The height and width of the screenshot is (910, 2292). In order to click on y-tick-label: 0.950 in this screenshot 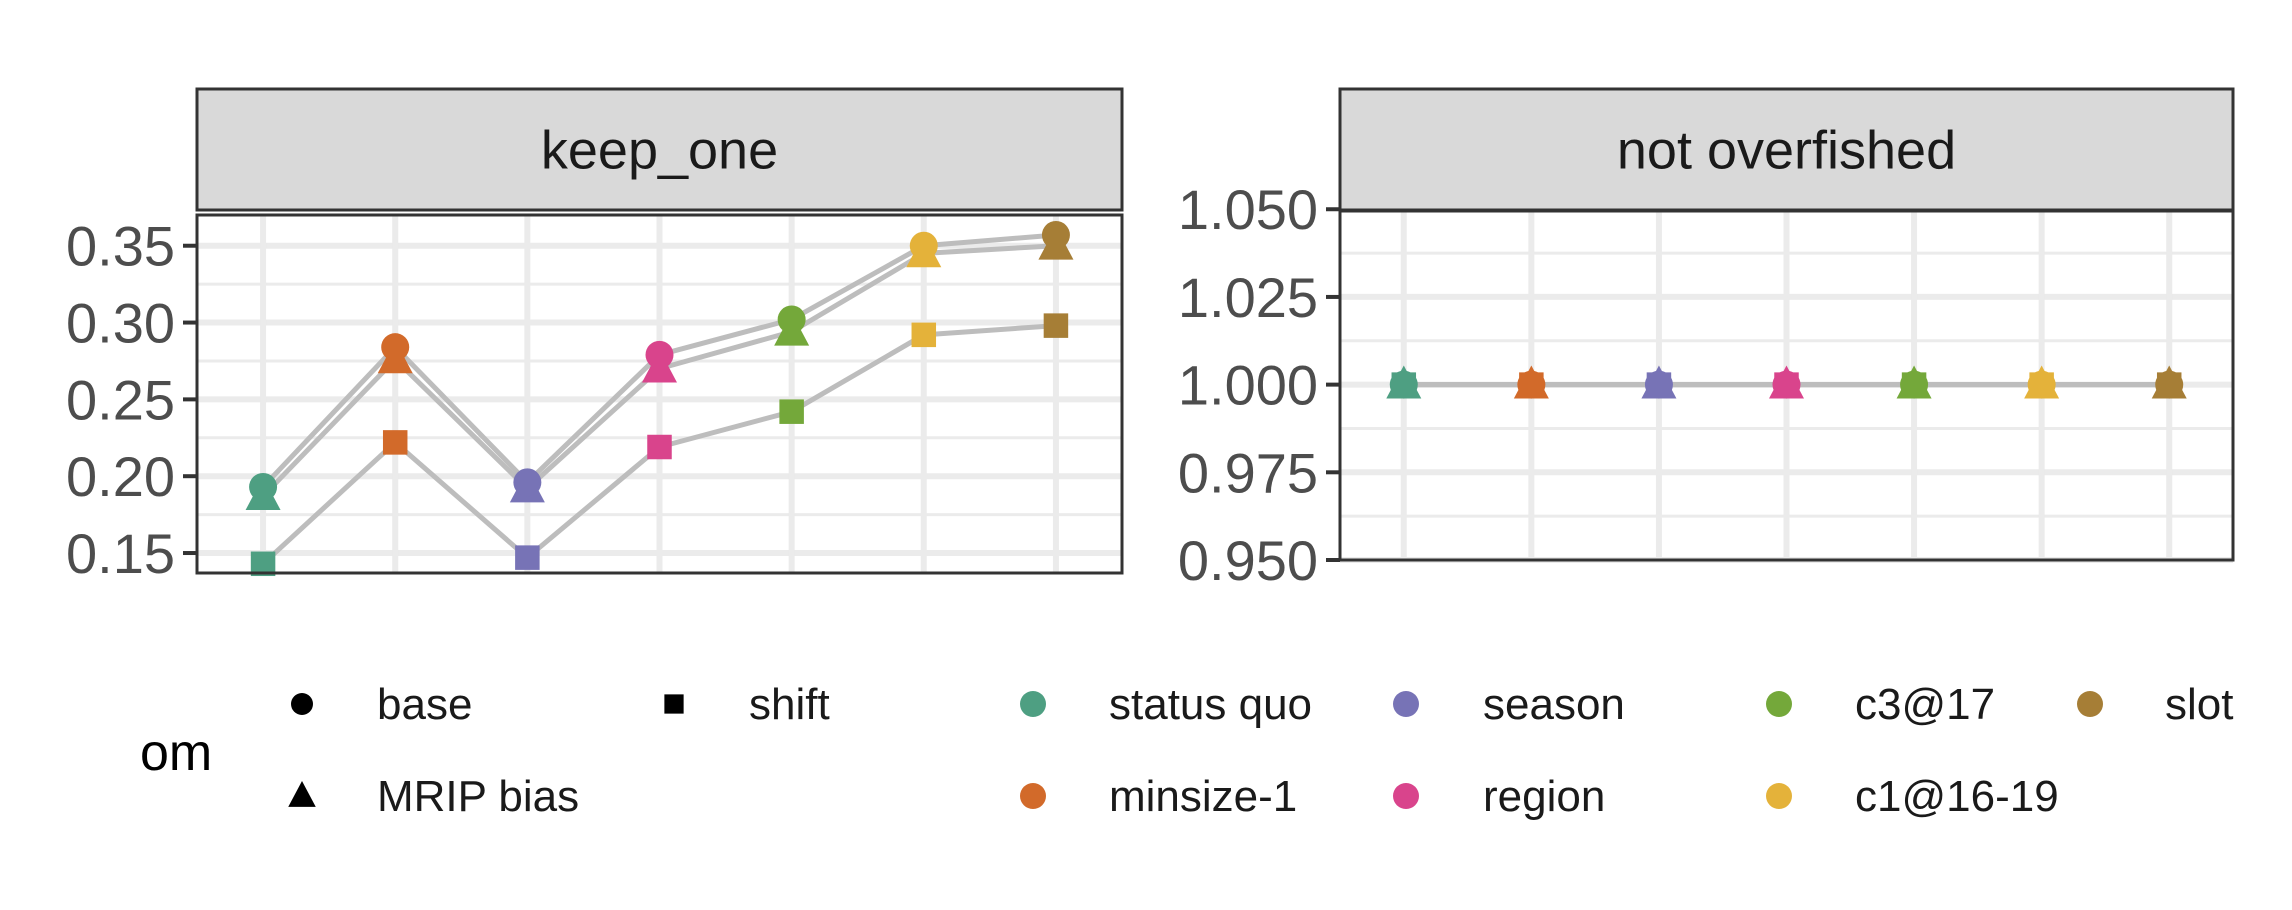, I will do `click(1248, 560)`.